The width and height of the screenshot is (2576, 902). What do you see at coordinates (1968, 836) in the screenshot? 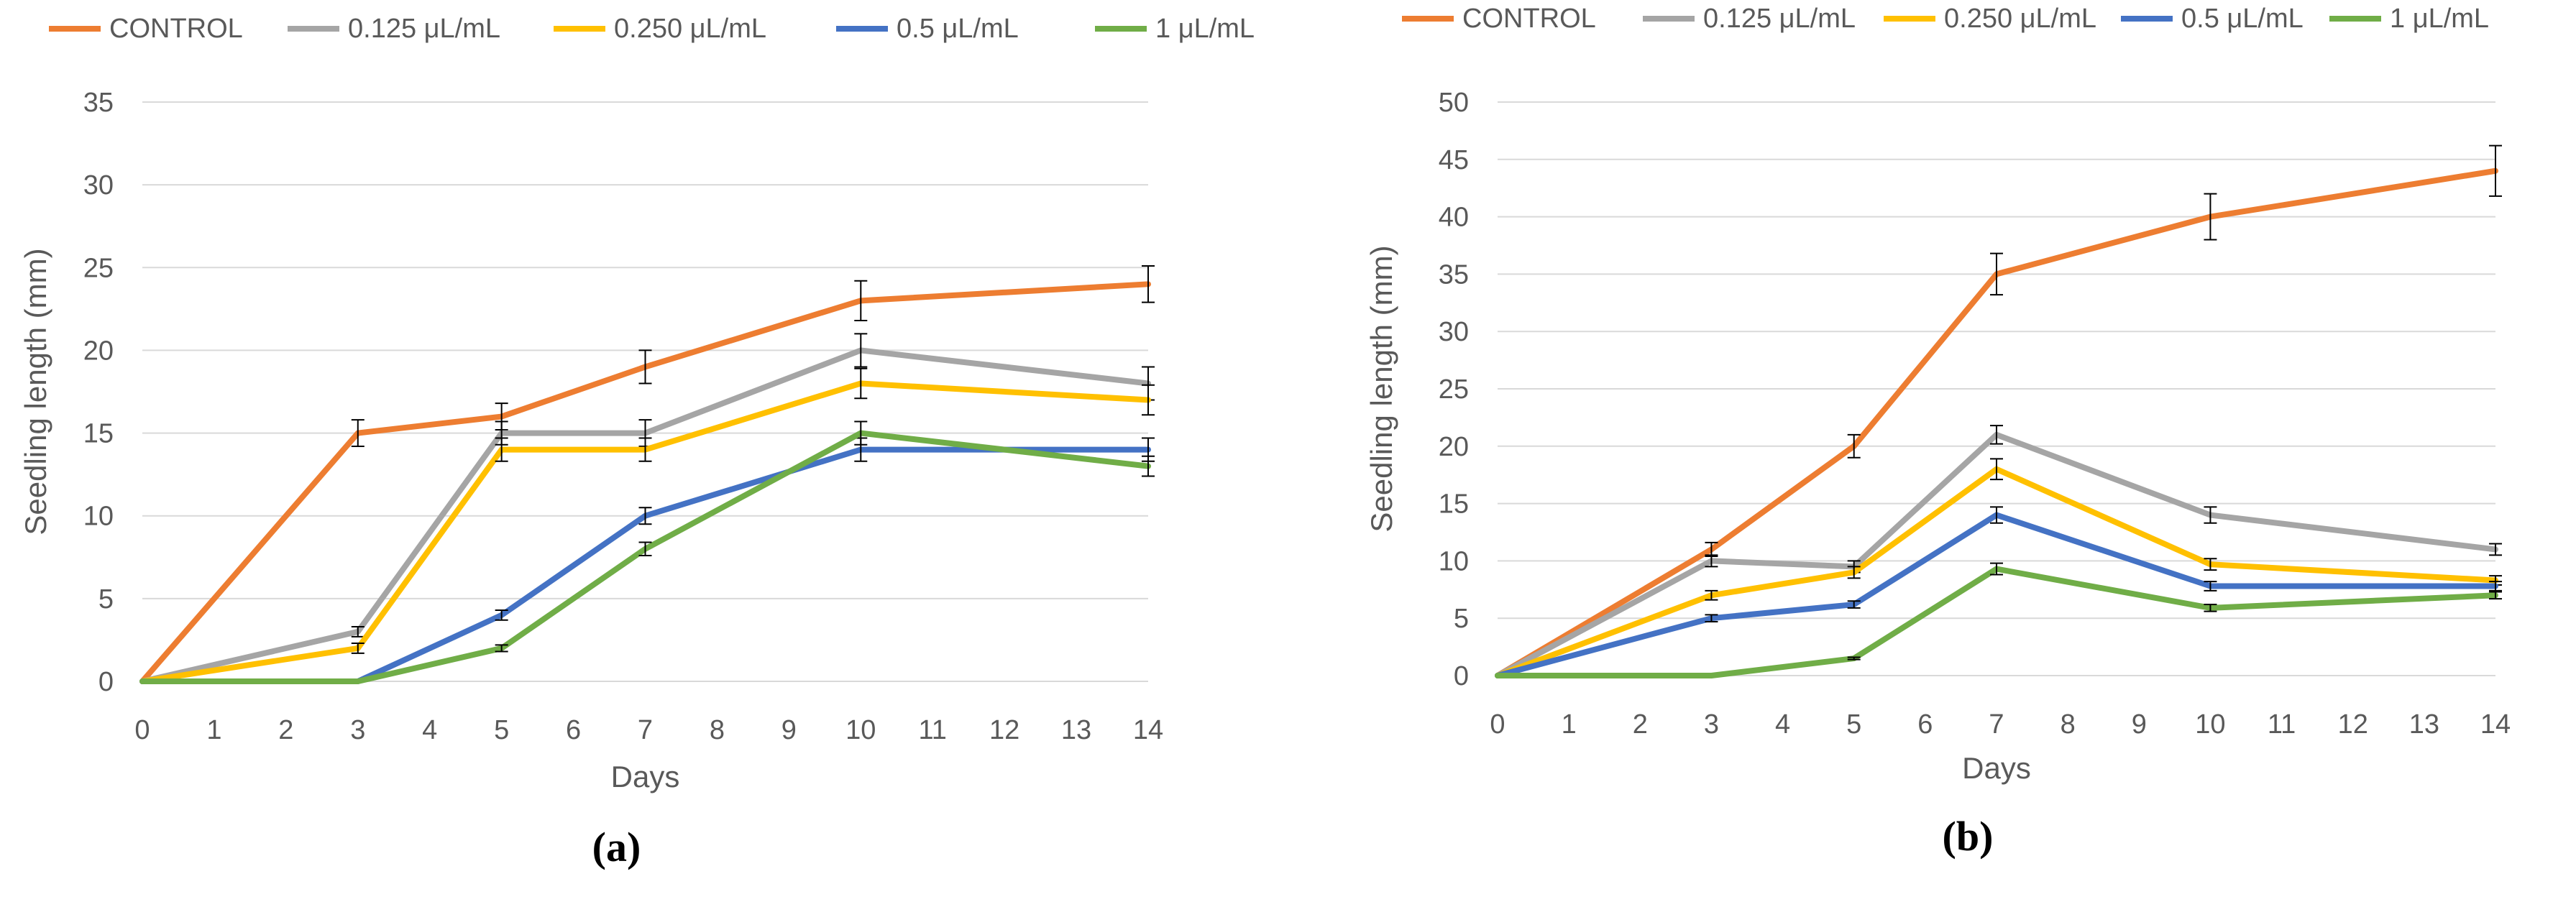
I see `panel-label: (b)` at bounding box center [1968, 836].